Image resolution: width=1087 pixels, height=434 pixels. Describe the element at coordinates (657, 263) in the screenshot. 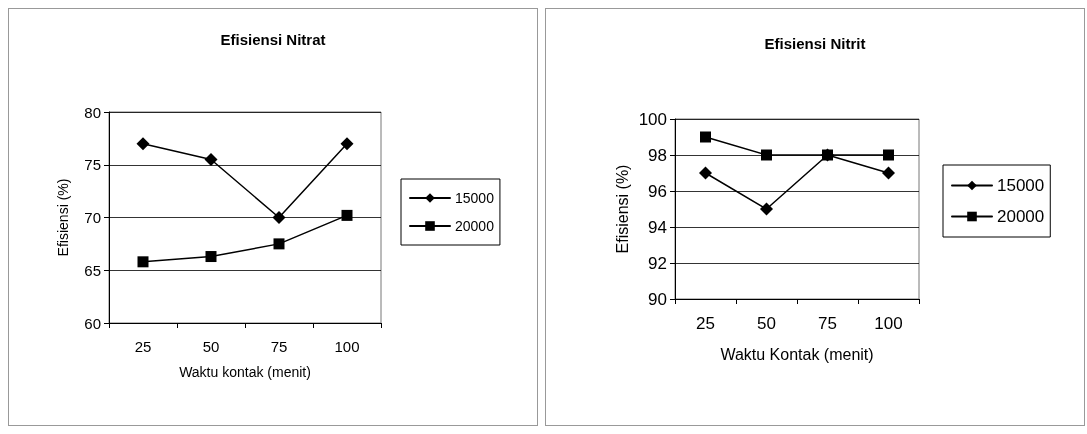

I see `y-tick-label: 92` at that location.